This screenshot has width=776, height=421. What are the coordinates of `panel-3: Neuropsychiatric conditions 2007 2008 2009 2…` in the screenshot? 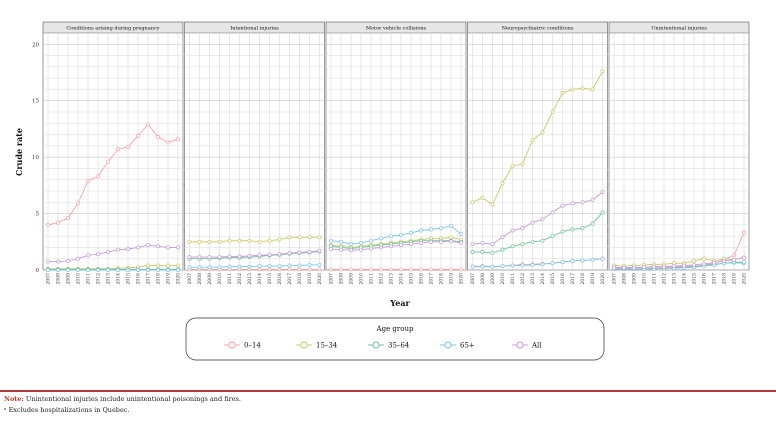 It's located at (537, 153).